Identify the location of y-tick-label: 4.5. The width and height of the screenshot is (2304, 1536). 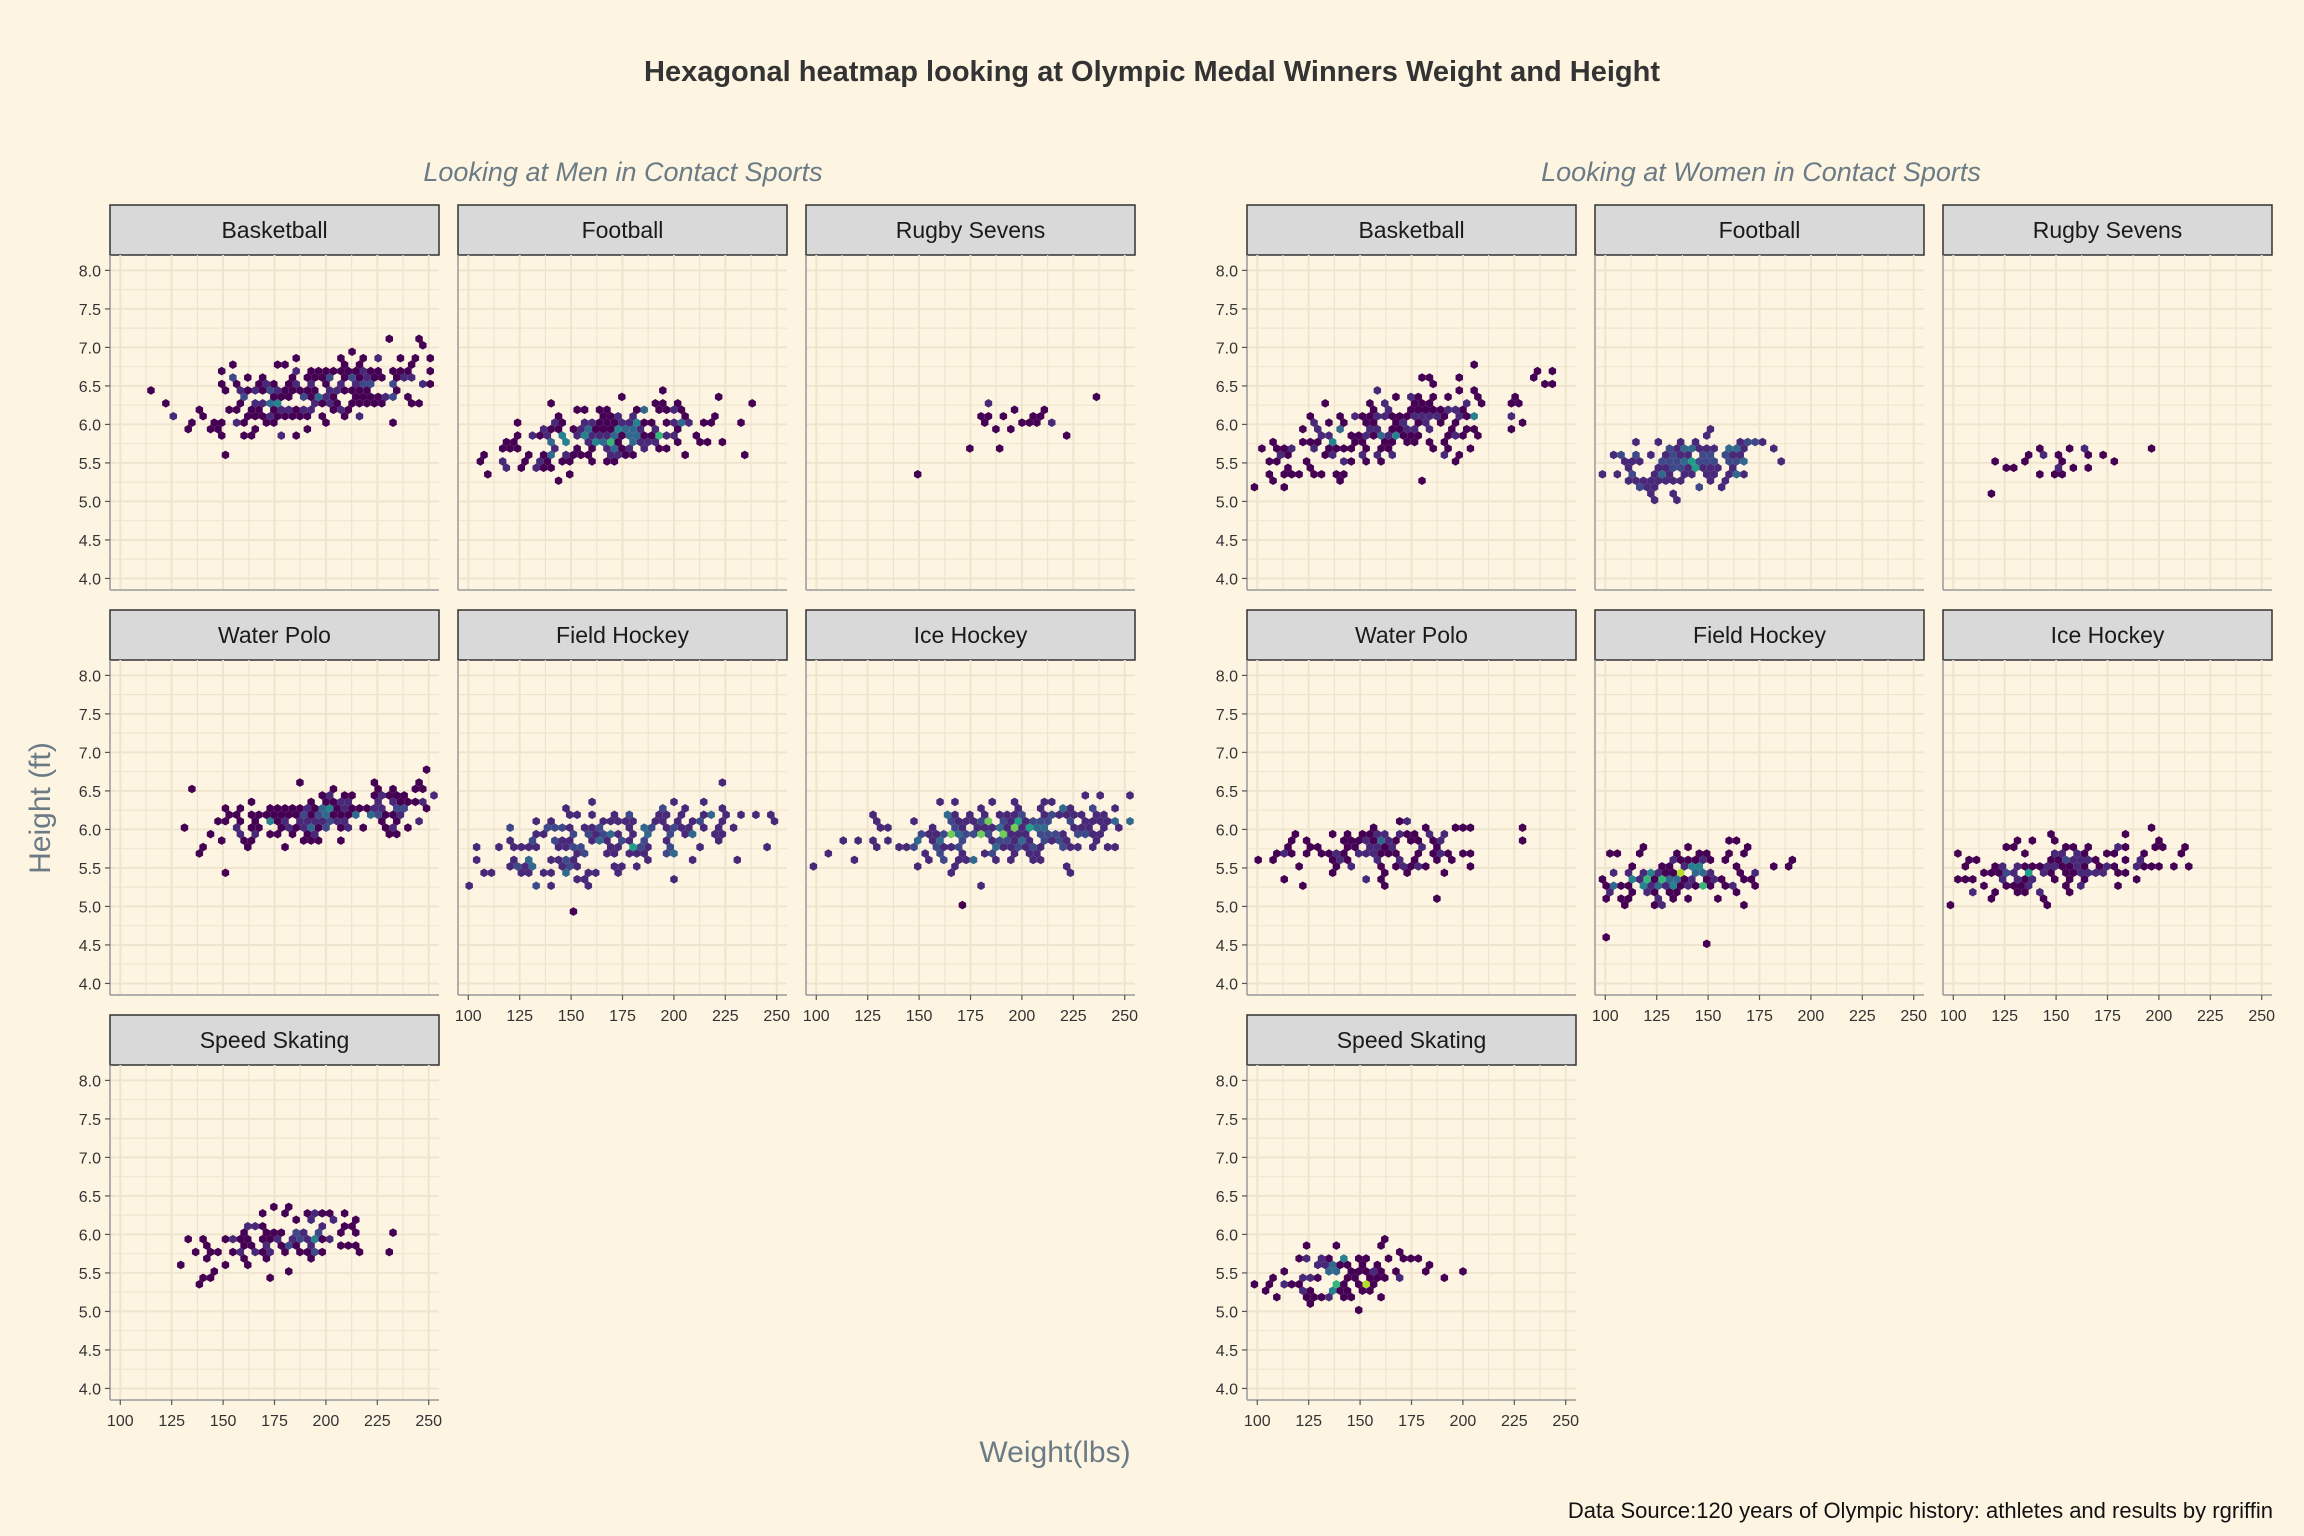
(90, 541).